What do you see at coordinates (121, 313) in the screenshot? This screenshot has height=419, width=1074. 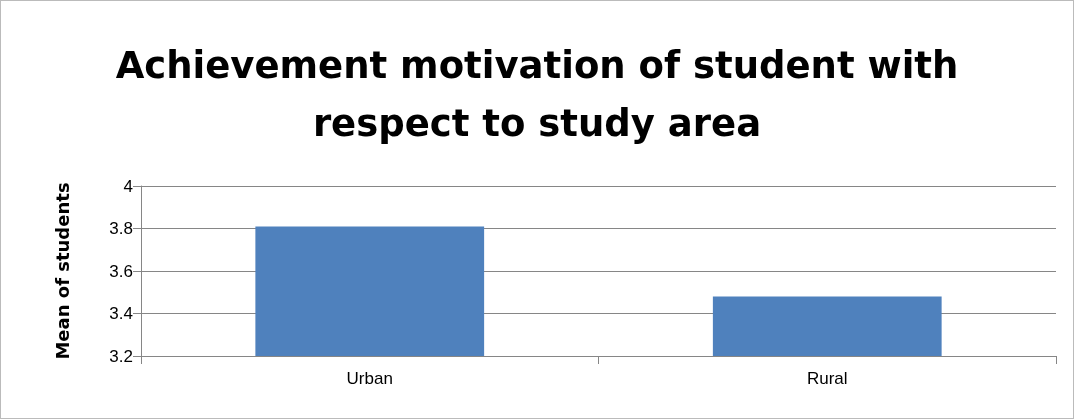 I see `y-tick-label: 3.4` at bounding box center [121, 313].